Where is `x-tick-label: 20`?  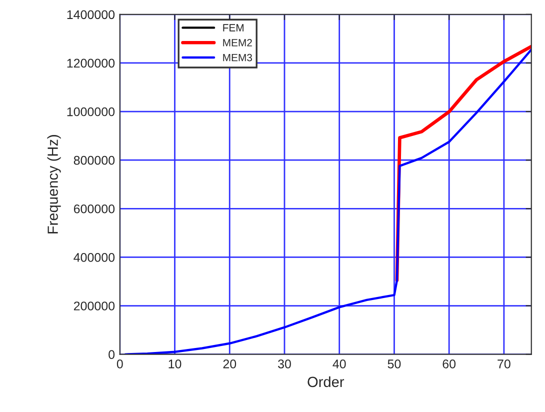
x-tick-label: 20 is located at coordinates (229, 364).